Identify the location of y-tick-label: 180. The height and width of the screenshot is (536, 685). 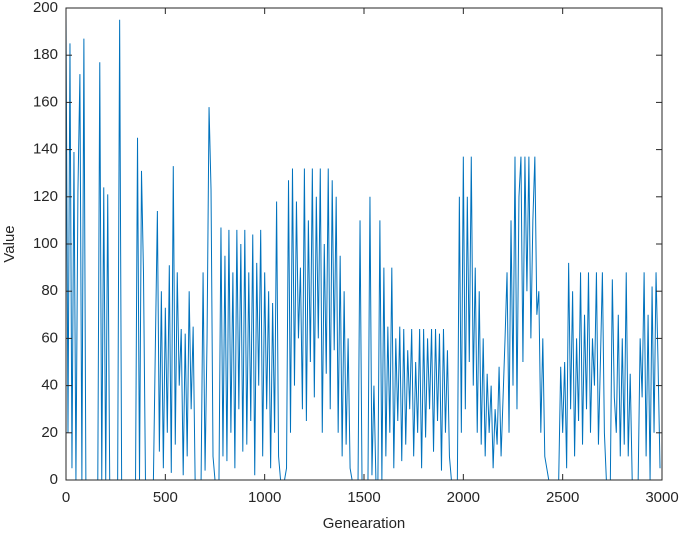
(45, 54).